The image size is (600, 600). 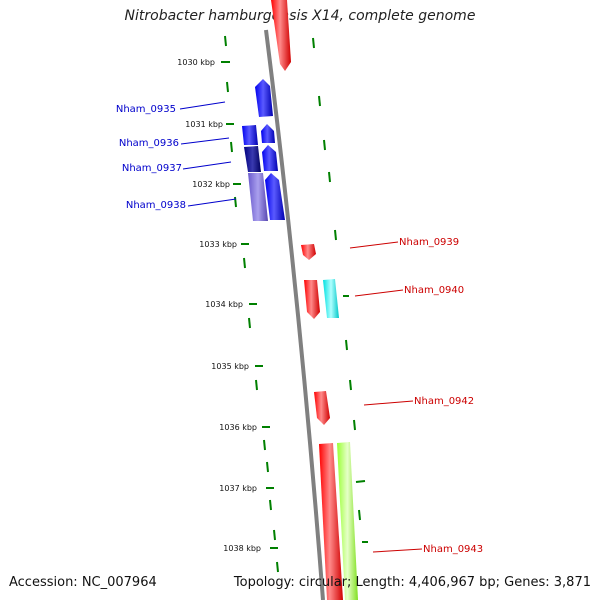 I want to click on accession-text: Accession: NC_007964, so click(x=83, y=582).